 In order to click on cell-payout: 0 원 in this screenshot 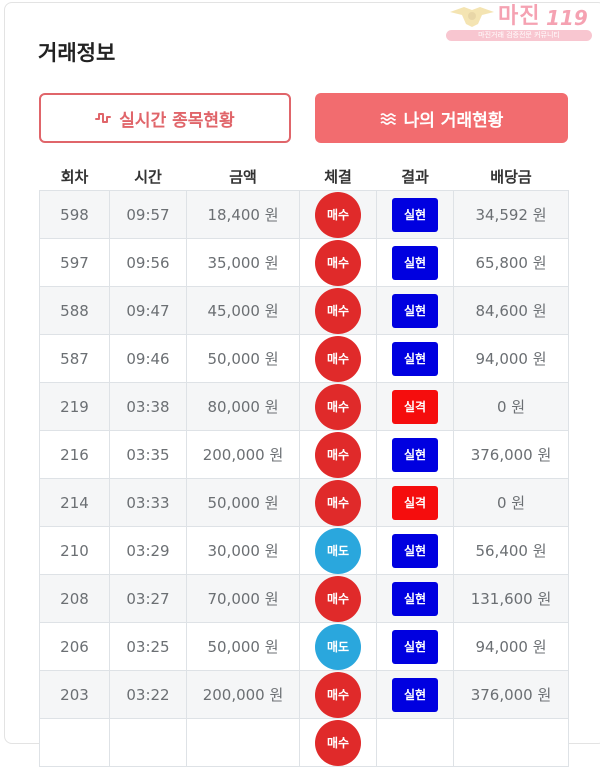, I will do `click(511, 502)`.